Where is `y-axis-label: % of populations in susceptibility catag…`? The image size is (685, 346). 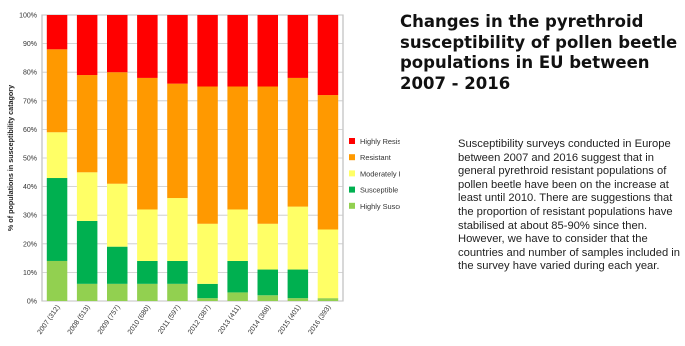 y-axis-label: % of populations in susceptibility catag… is located at coordinates (10, 158).